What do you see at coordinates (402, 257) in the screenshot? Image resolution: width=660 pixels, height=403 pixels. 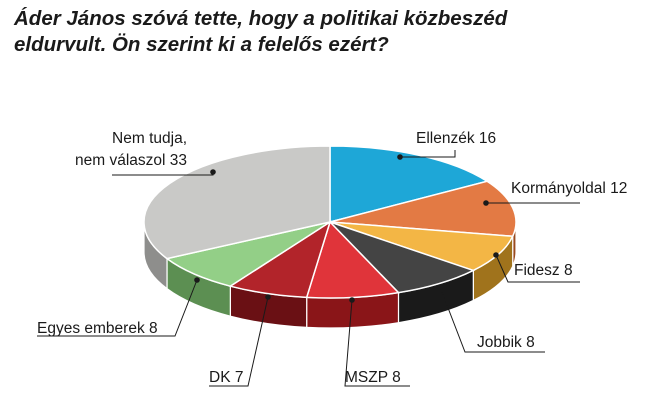 I see `pie-slice-jobbik` at bounding box center [402, 257].